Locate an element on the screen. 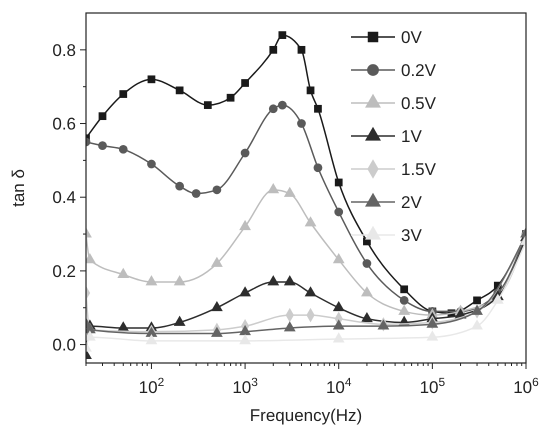 This screenshot has height=433, width=539. legend-label: 2V is located at coordinates (411, 202).